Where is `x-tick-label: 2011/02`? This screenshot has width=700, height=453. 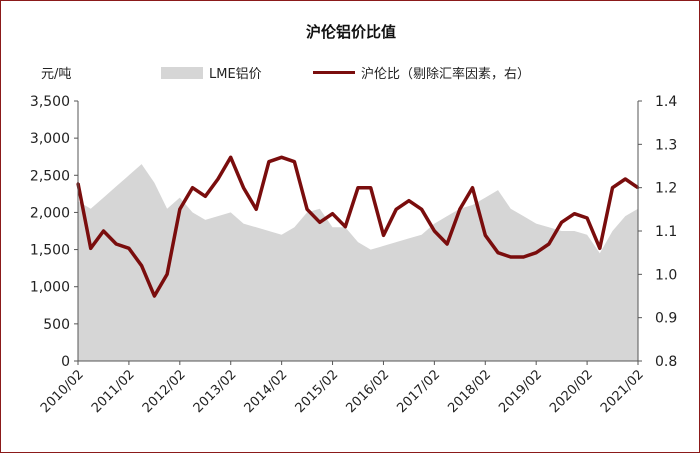 x-tick-label: 2011/02 is located at coordinates (113, 391).